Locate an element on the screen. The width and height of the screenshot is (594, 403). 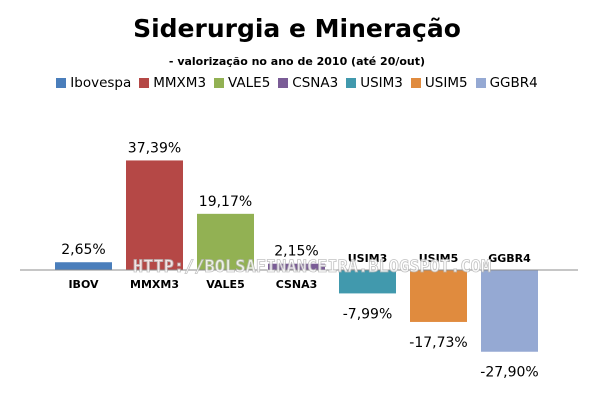
category-label-vale5: VALE5 is located at coordinates (225, 284).